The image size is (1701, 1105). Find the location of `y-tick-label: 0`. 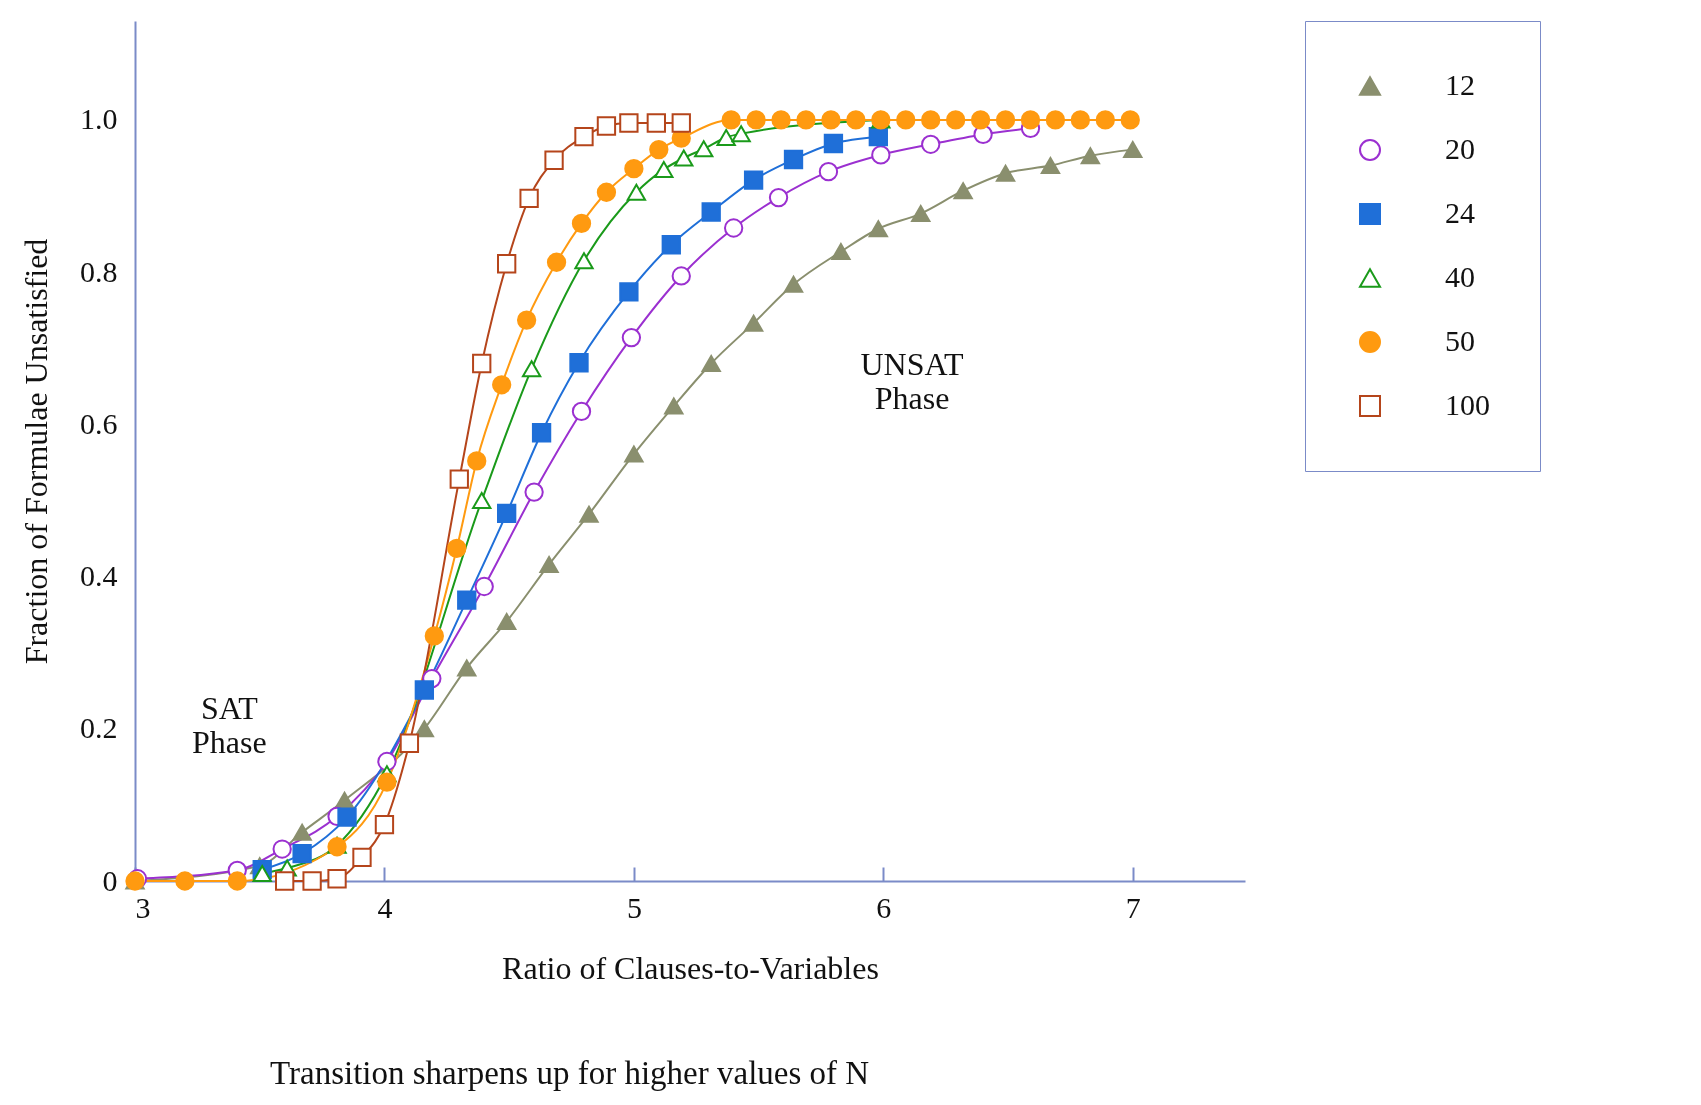

y-tick-label: 0 is located at coordinates (110, 880).